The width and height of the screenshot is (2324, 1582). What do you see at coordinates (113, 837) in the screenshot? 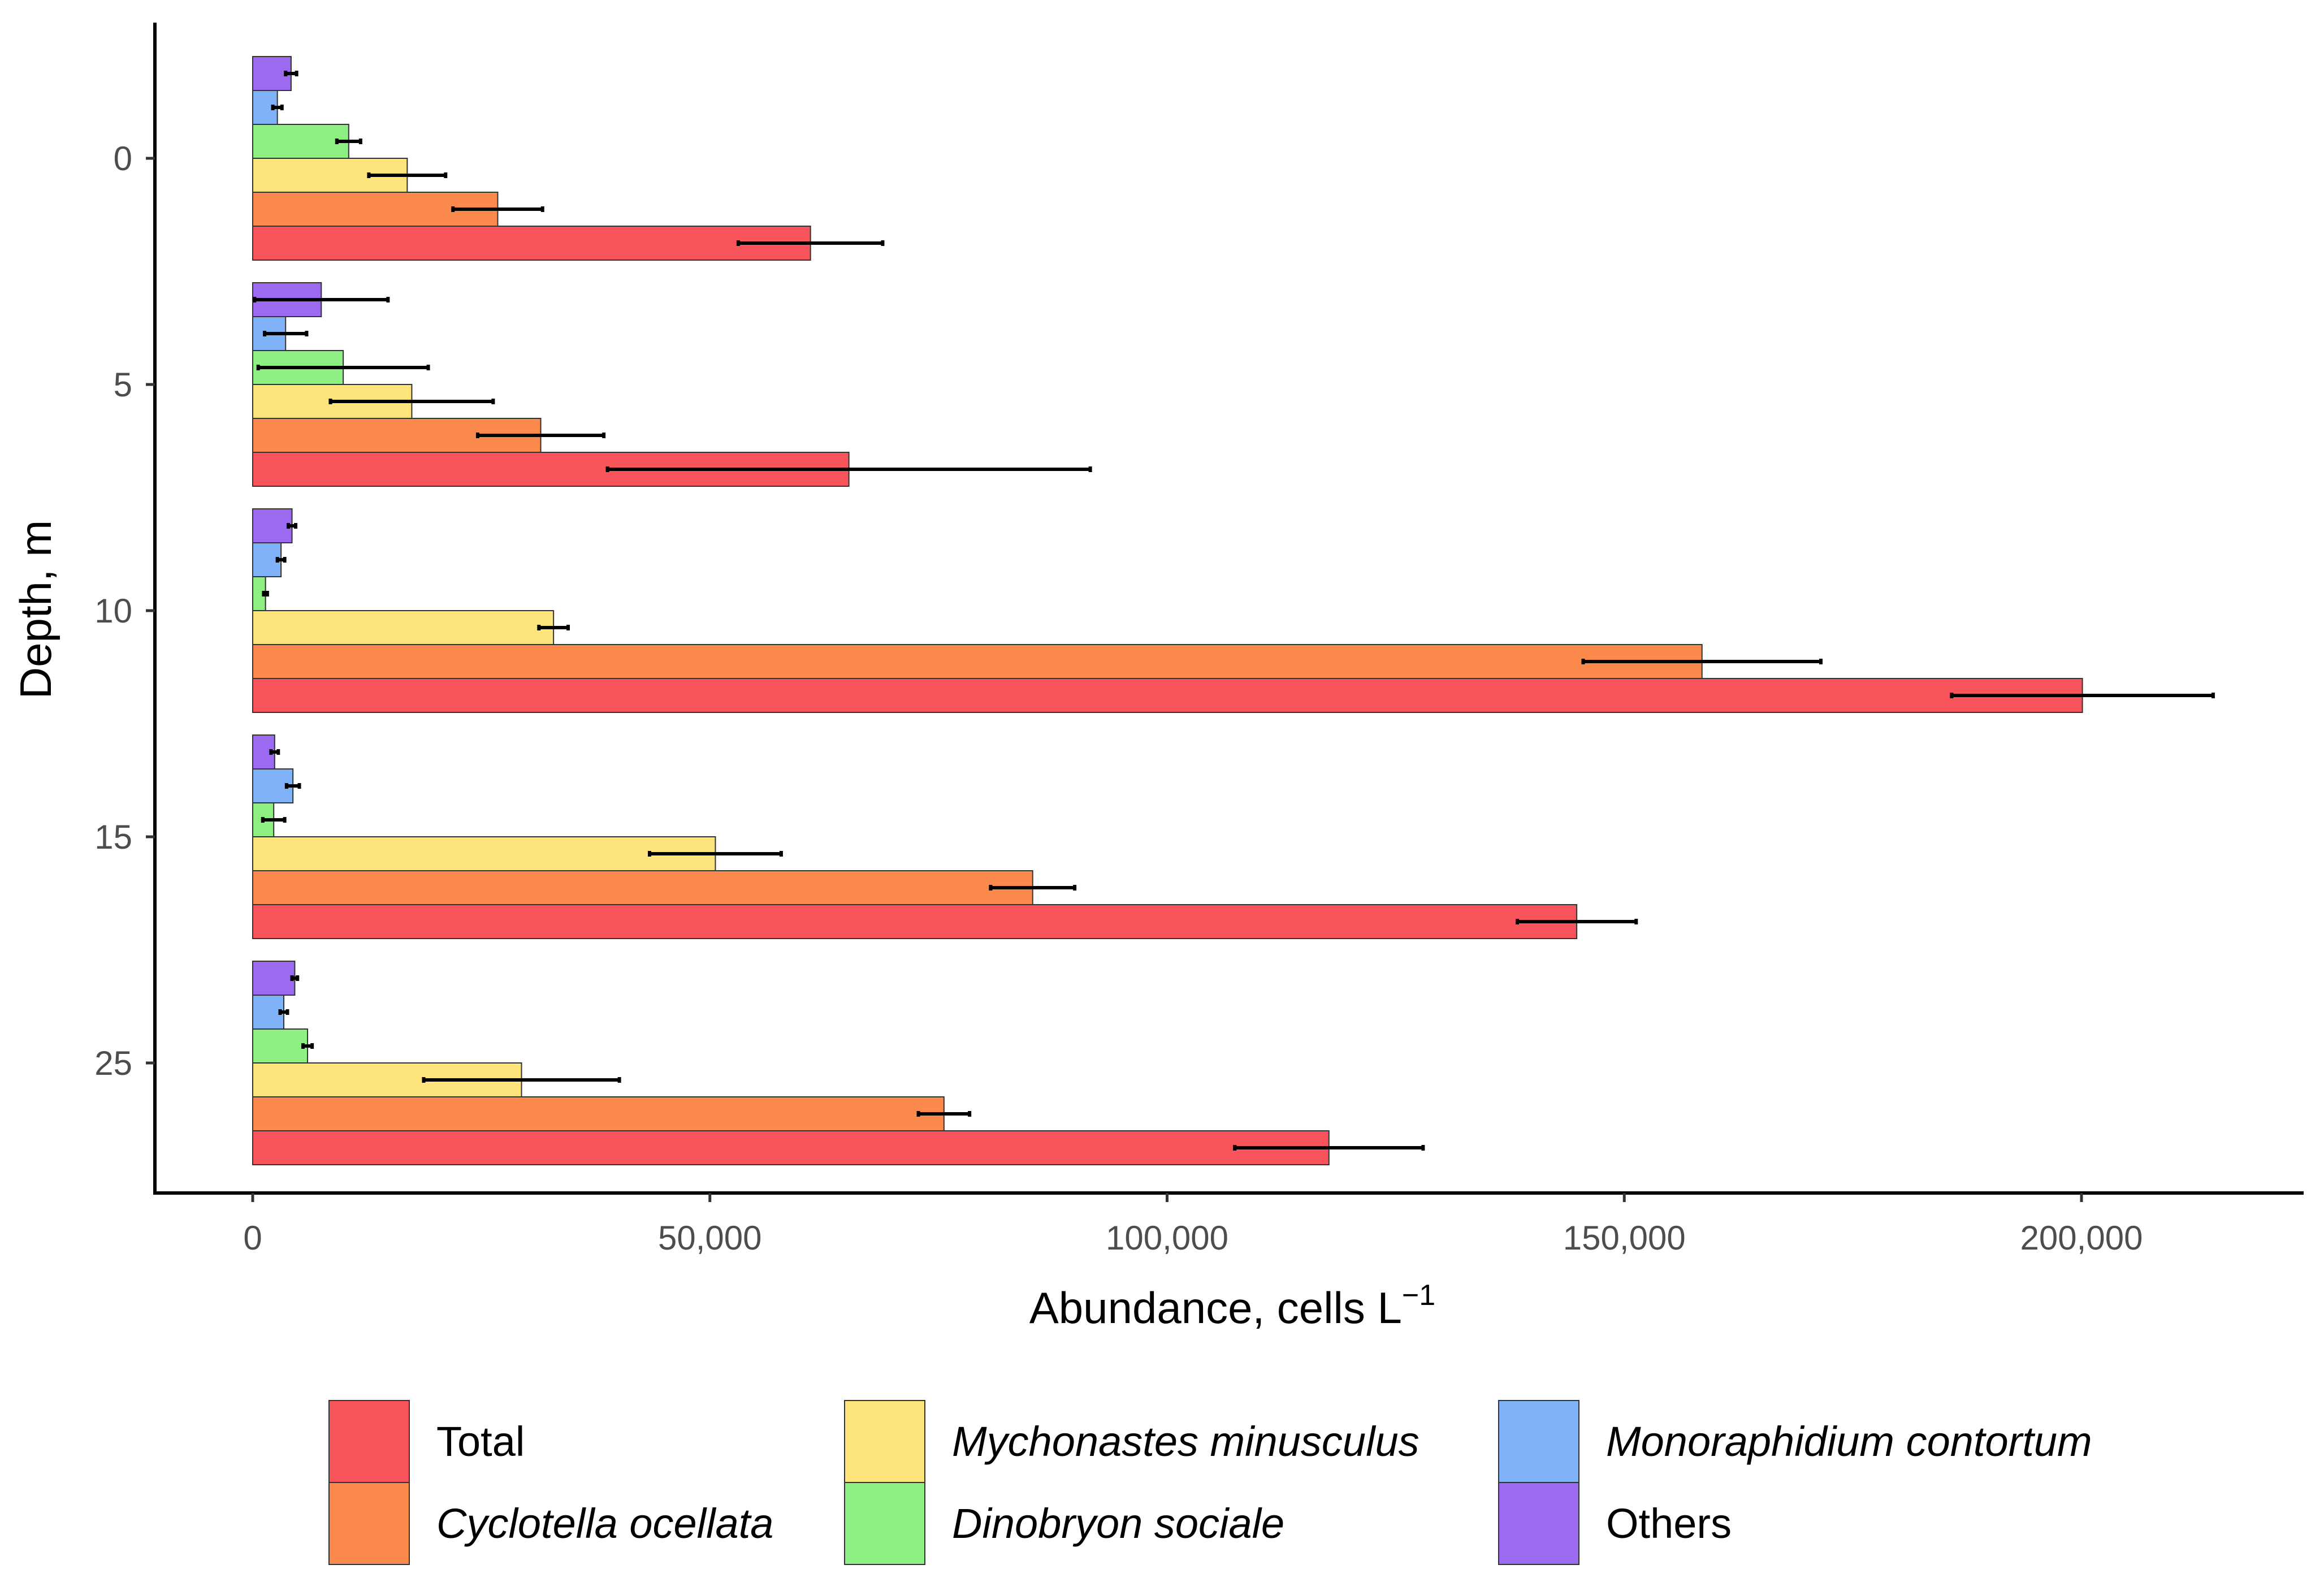
I see `y-tick-label-15: 15` at bounding box center [113, 837].